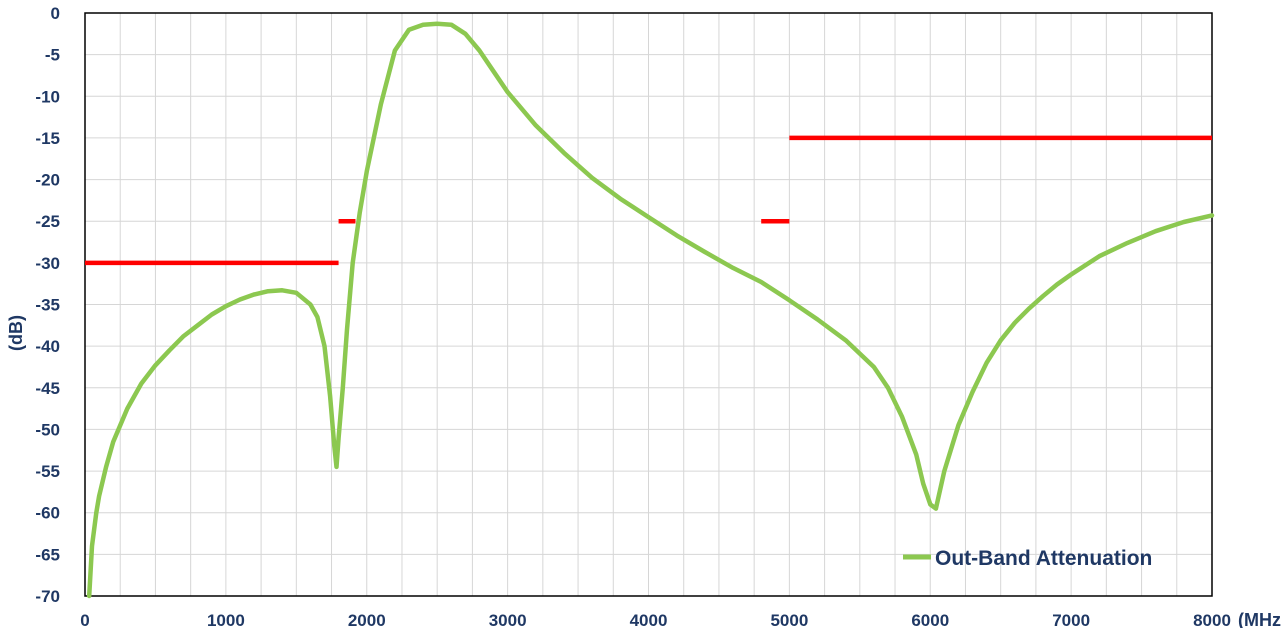 The image size is (1287, 628). I want to click on x-tick-label: 2000, so click(367, 619).